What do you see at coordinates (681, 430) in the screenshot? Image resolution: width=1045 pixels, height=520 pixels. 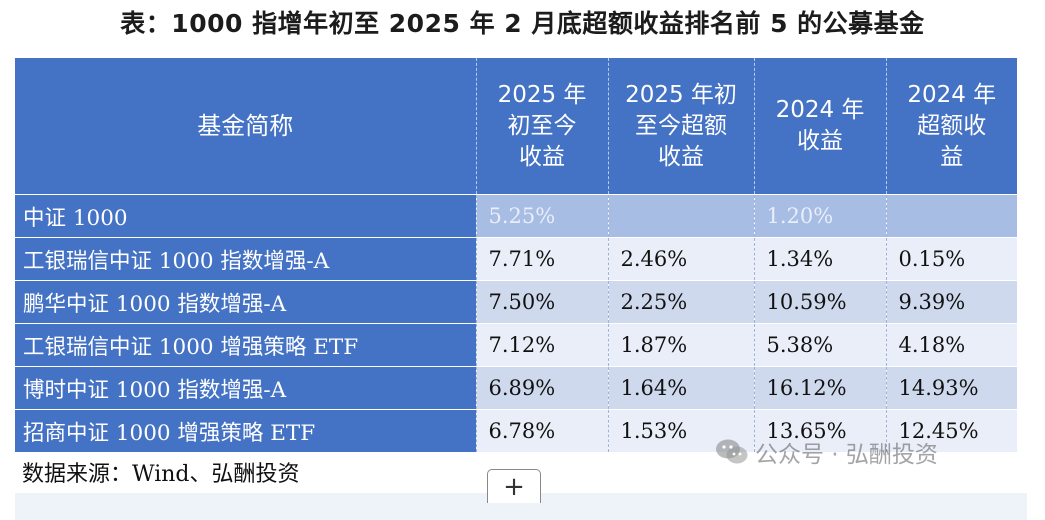 I see `ytd-excess-cell: 1.53%` at bounding box center [681, 430].